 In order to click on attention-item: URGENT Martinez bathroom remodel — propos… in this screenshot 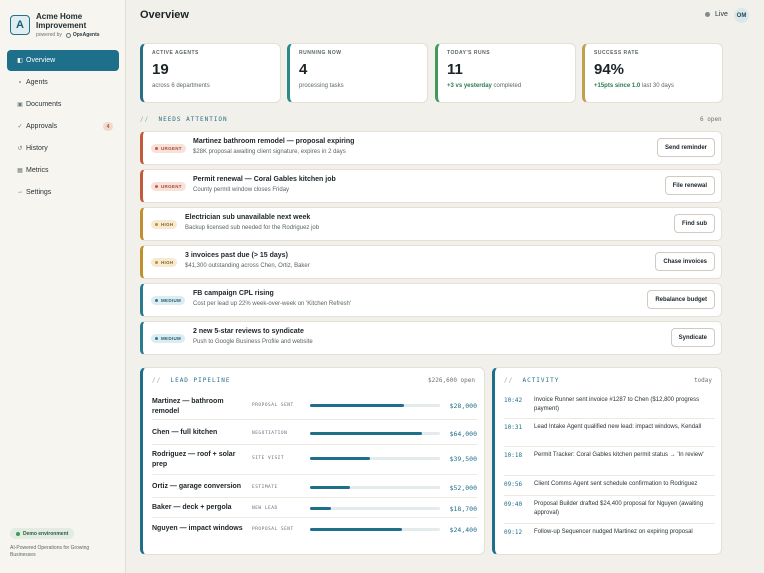, I will do `click(431, 148)`.